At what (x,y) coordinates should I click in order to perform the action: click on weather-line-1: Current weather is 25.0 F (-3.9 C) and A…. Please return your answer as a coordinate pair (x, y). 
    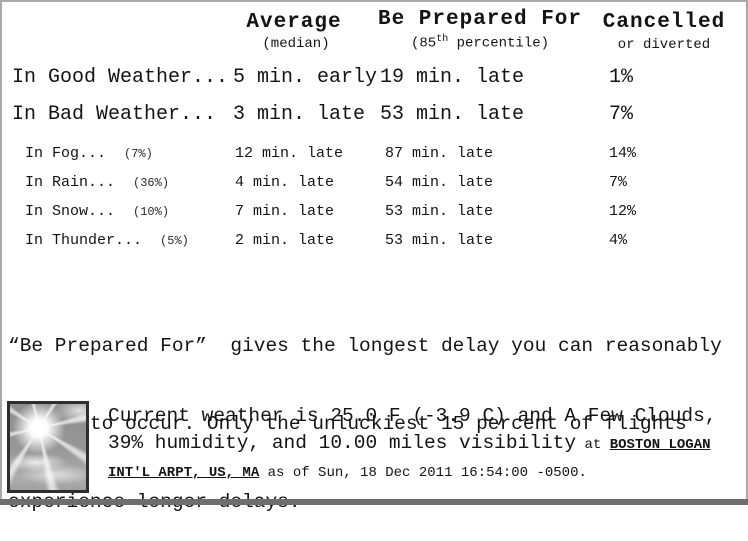
    Looking at the image, I should click on (412, 416).